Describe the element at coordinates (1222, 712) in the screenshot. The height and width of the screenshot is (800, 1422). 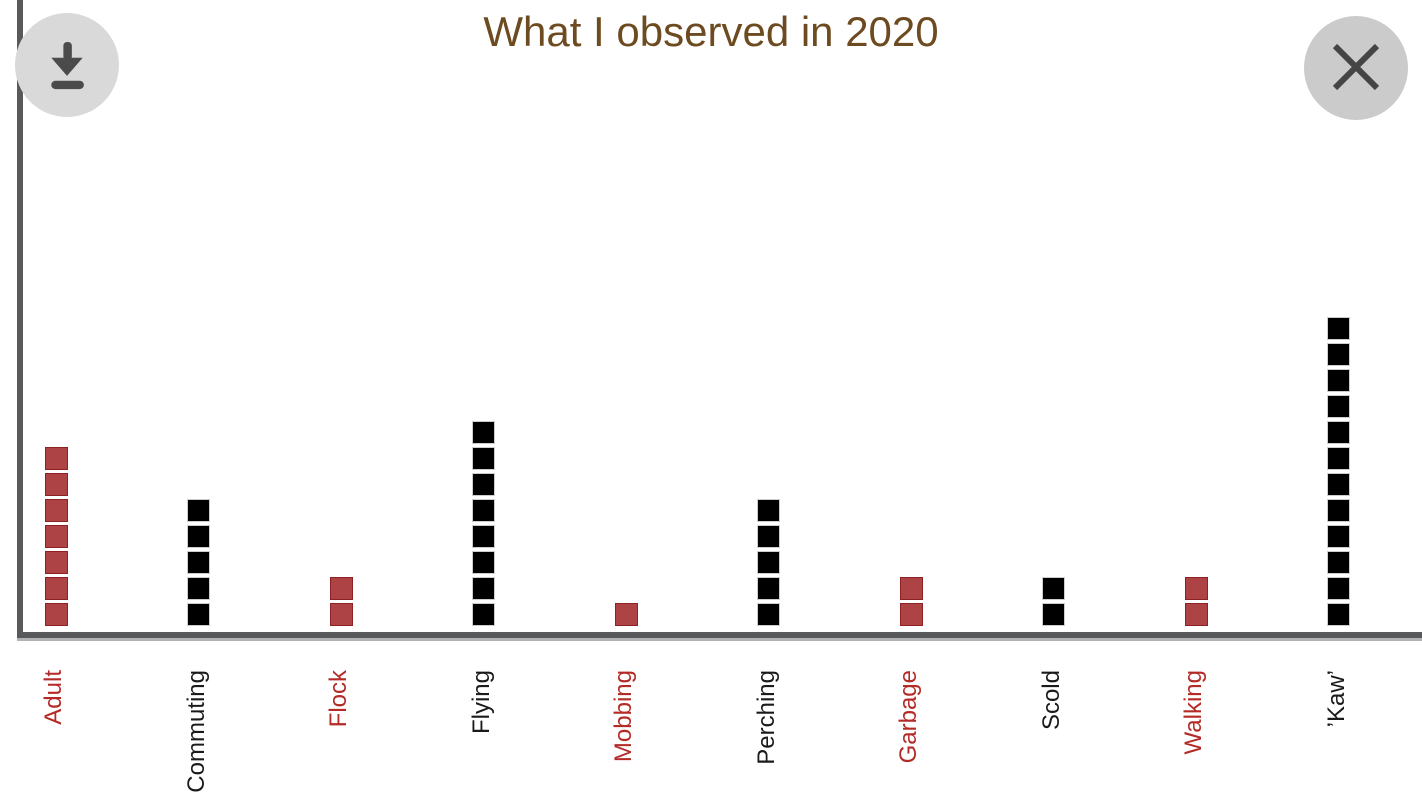
I see `x-tick-label: Walking` at that location.